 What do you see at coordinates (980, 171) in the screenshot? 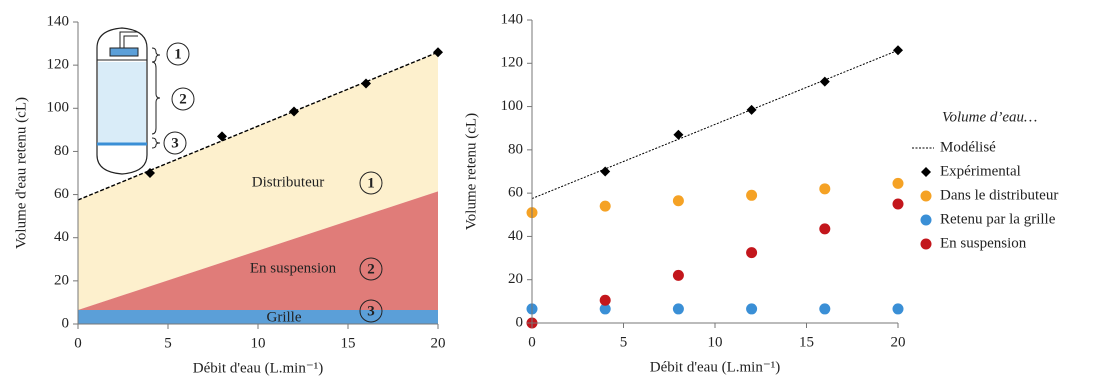
I see `legend-label: Expérimental` at bounding box center [980, 171].